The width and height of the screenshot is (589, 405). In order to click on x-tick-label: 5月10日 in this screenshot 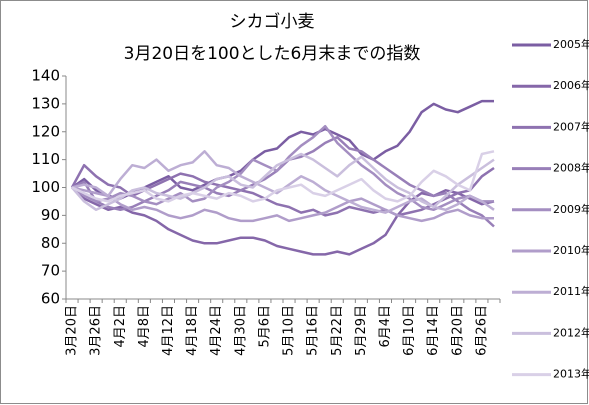, I will do `click(289, 330)`.